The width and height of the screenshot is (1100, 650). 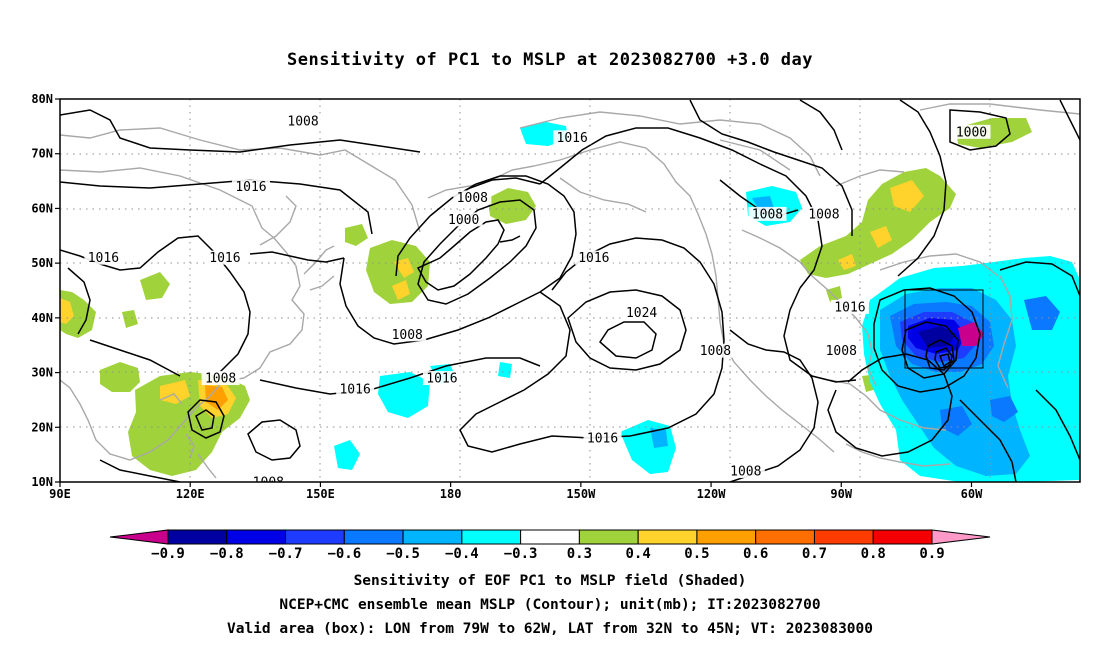 What do you see at coordinates (42, 208) in the screenshot?
I see `lat-label: 60N` at bounding box center [42, 208].